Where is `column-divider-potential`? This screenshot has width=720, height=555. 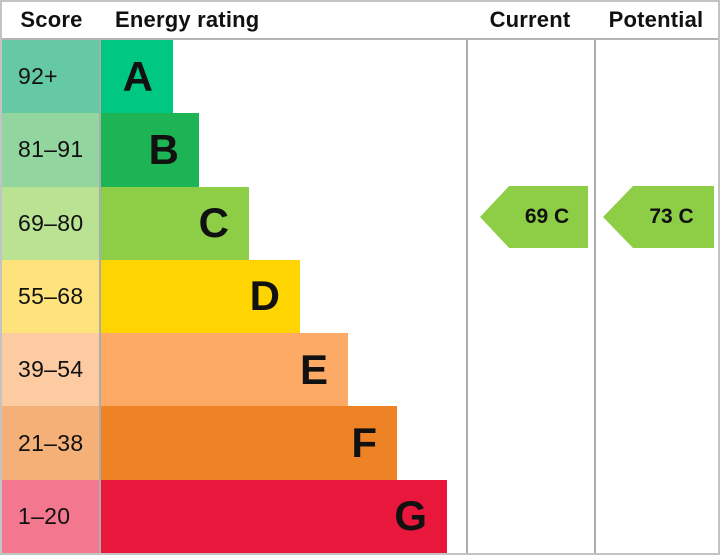 column-divider-potential is located at coordinates (595, 277).